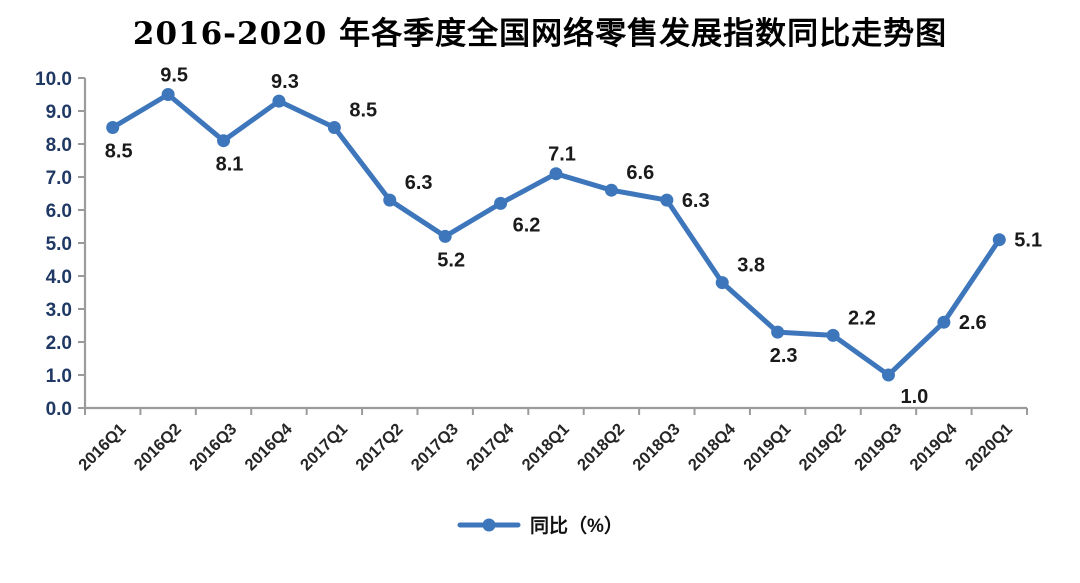  What do you see at coordinates (973, 323) in the screenshot?
I see `data-label: 2.6` at bounding box center [973, 323].